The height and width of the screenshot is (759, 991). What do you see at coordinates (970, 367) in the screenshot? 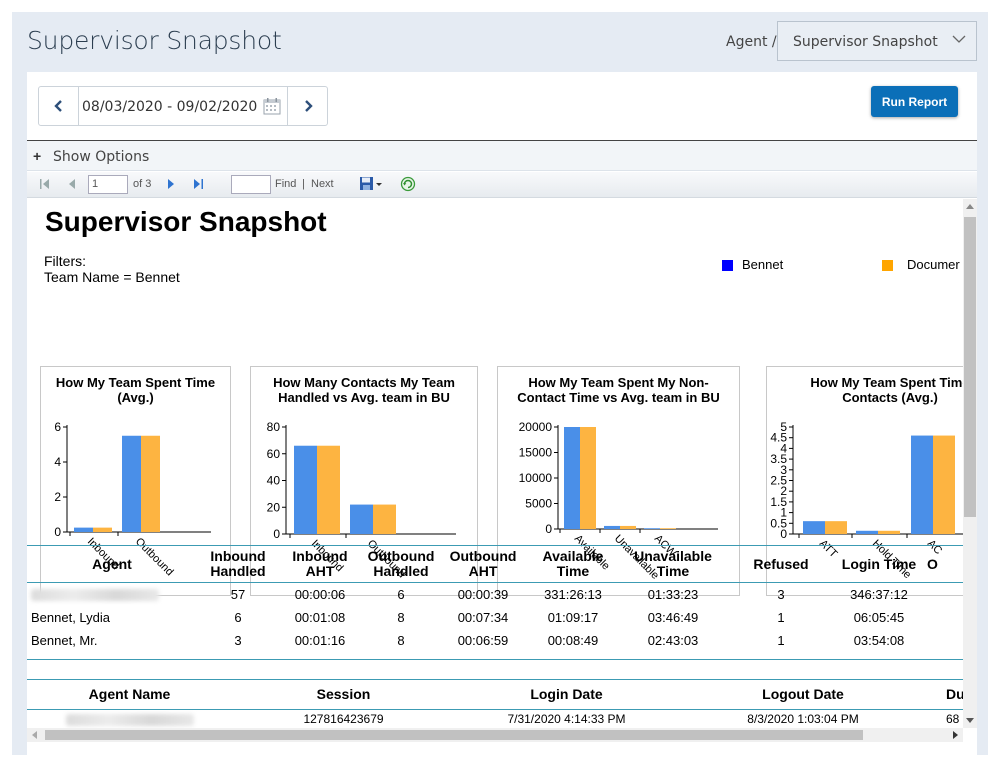
I see `vertical-scroll-thumb` at bounding box center [970, 367].